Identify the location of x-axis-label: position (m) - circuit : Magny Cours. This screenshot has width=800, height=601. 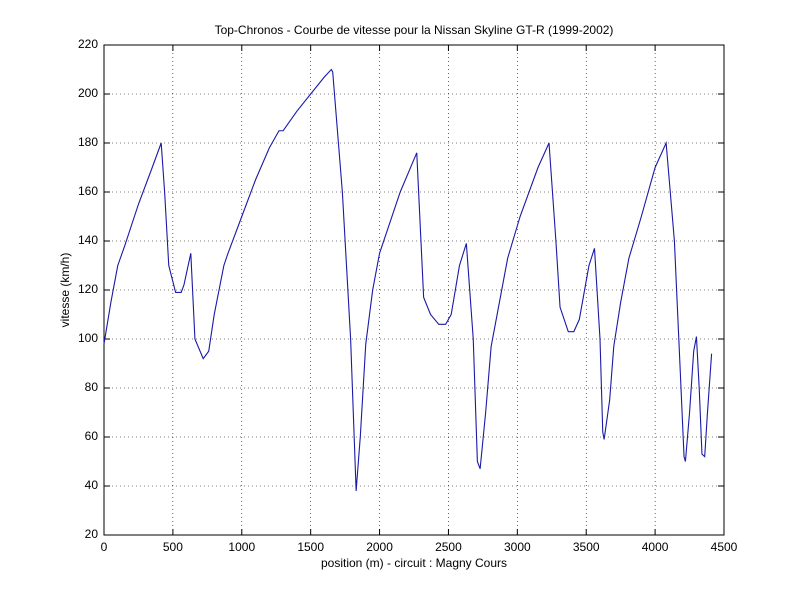
(414, 563).